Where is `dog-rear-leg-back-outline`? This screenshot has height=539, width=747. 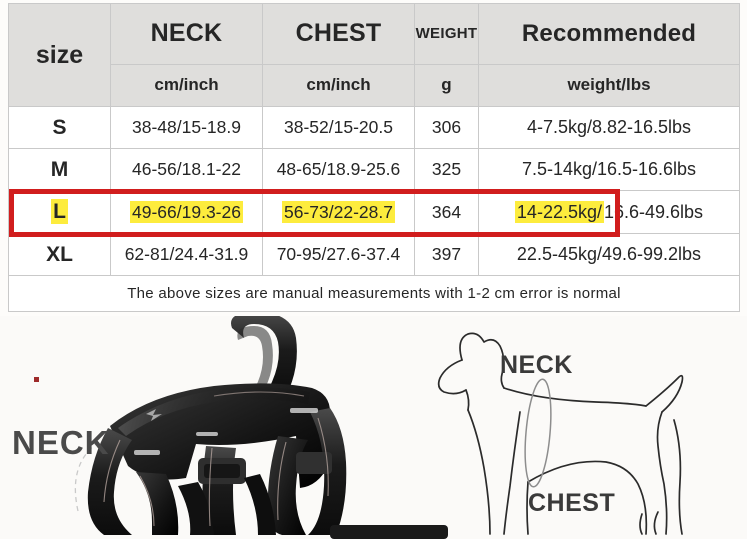
dog-rear-leg-back-outline is located at coordinates (678, 477).